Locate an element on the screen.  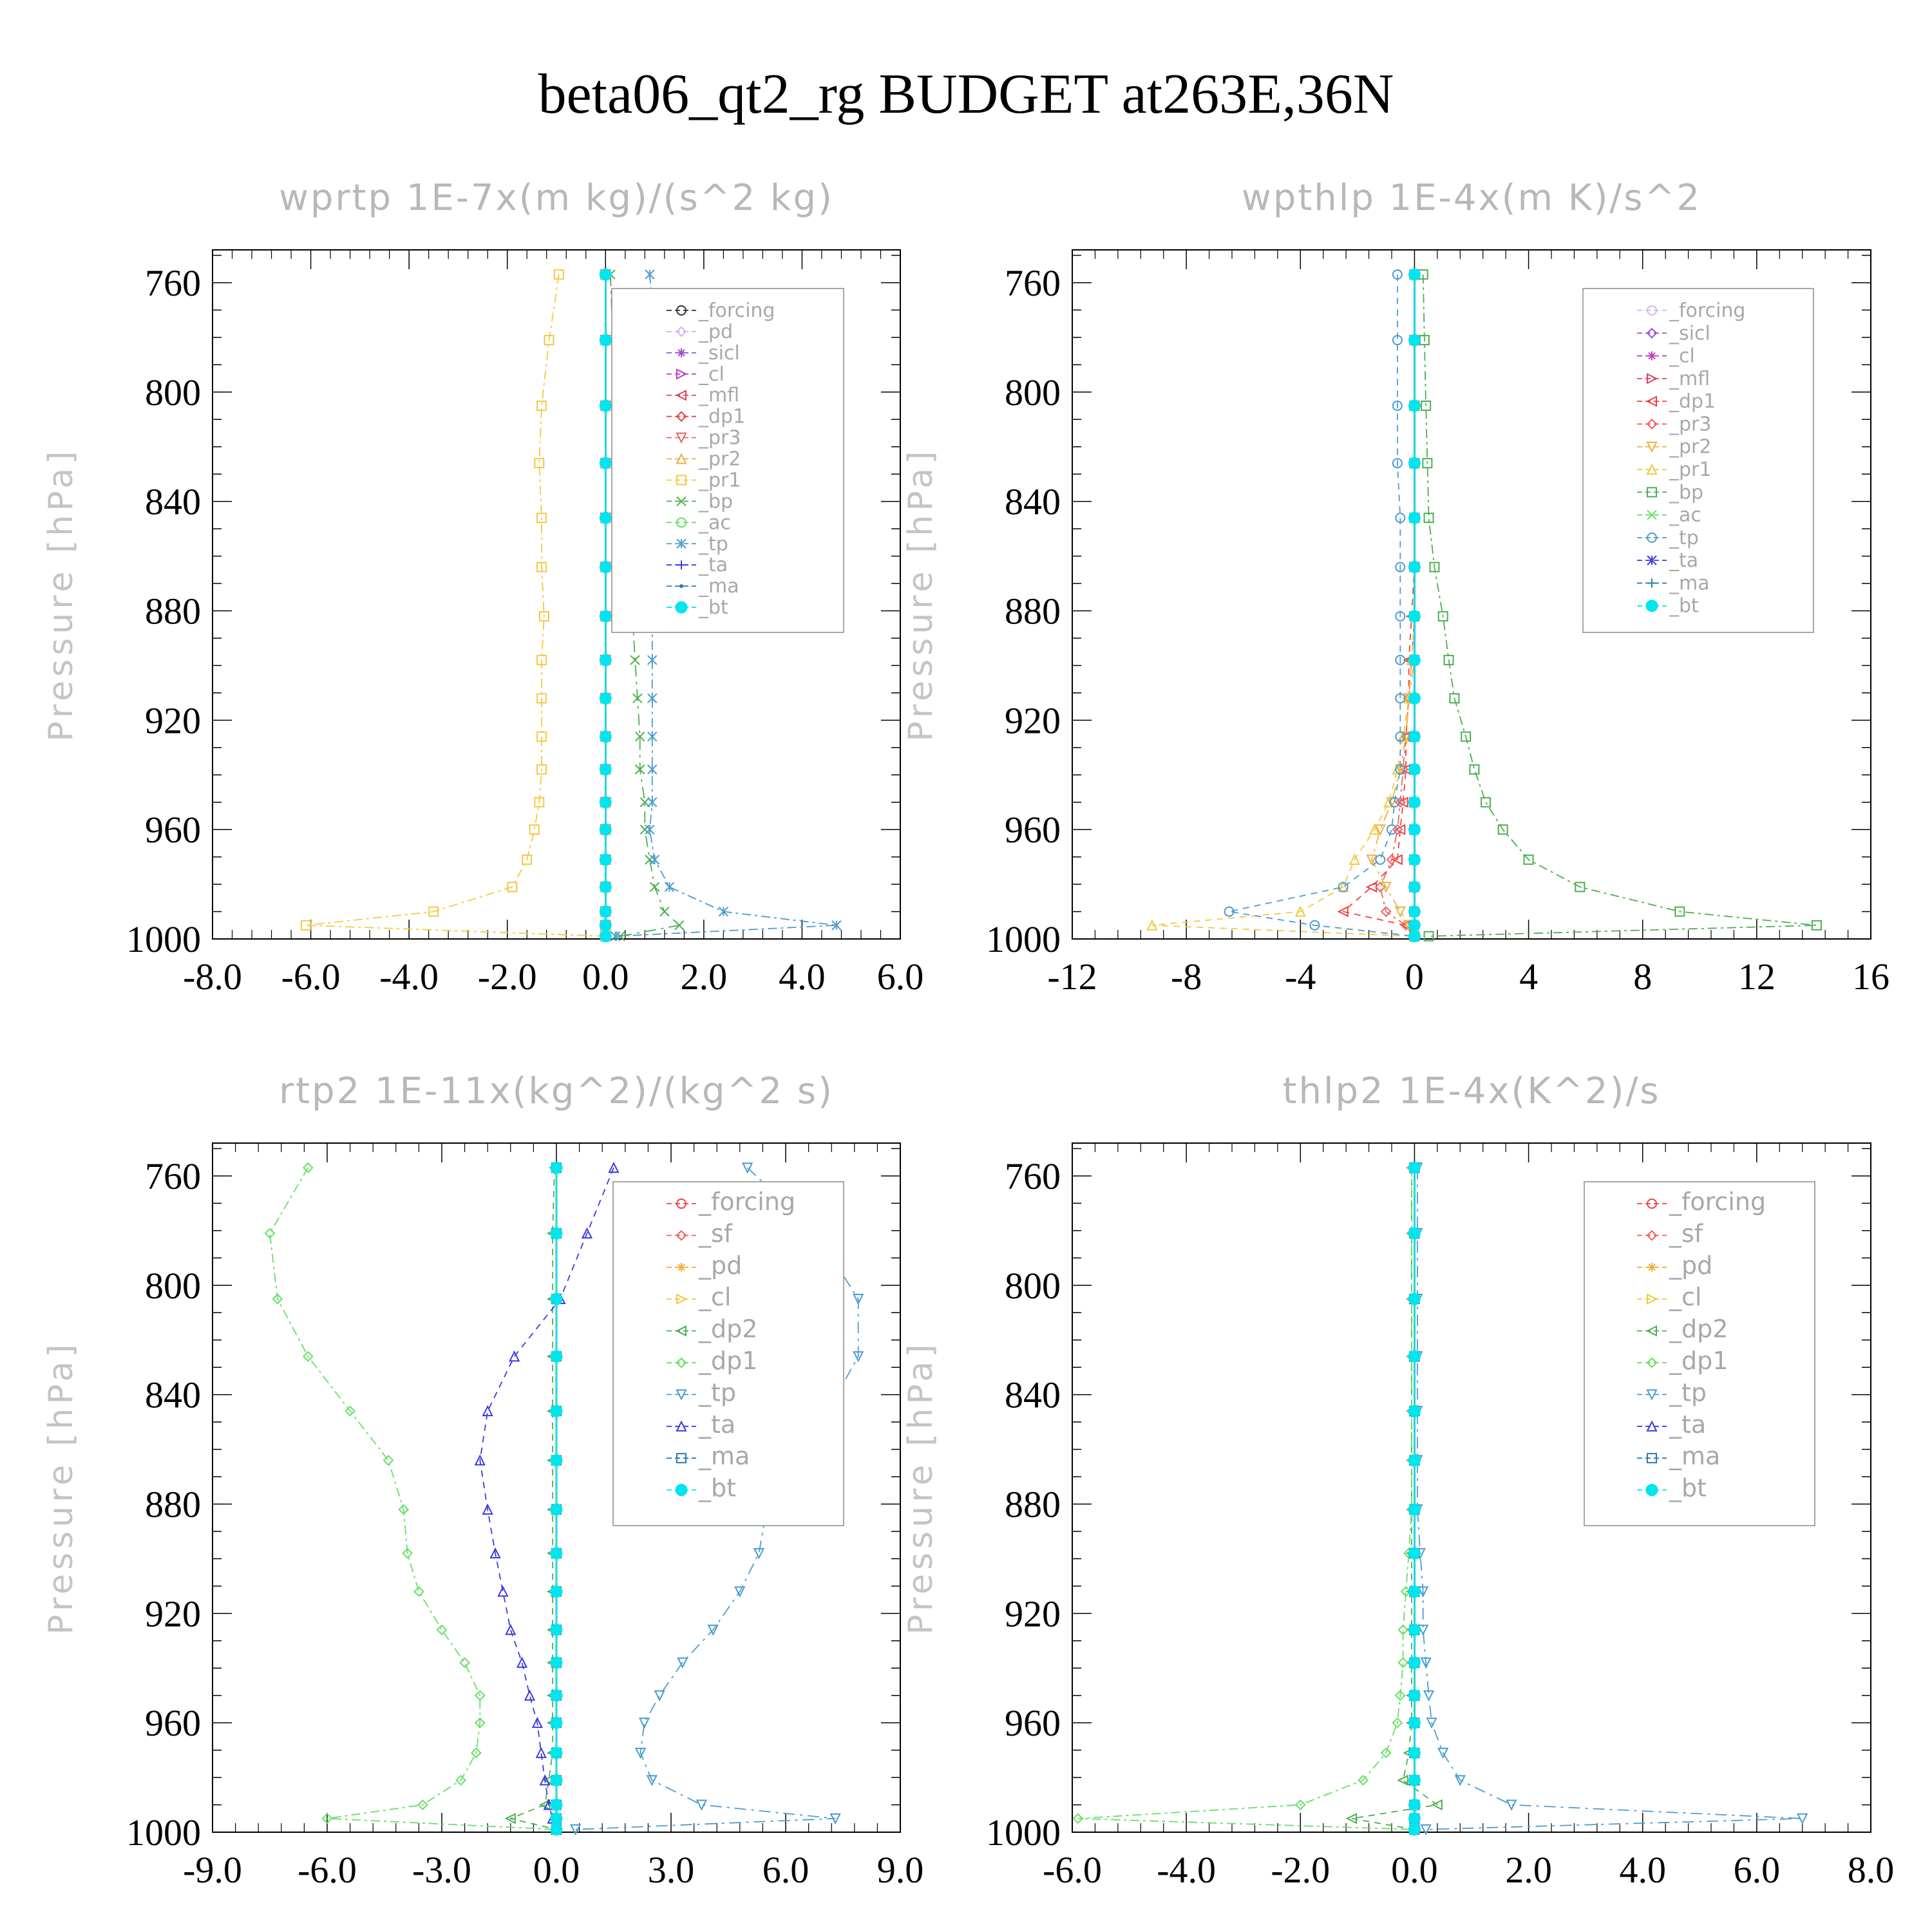
legend-item: _pr2 is located at coordinates (704, 460).